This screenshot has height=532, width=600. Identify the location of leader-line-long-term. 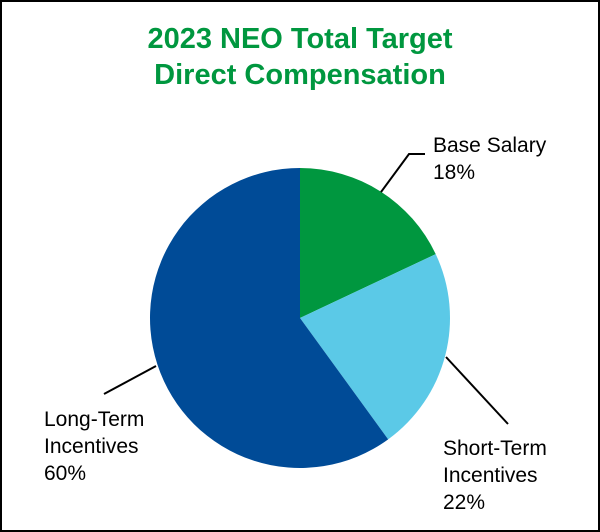
(130, 380).